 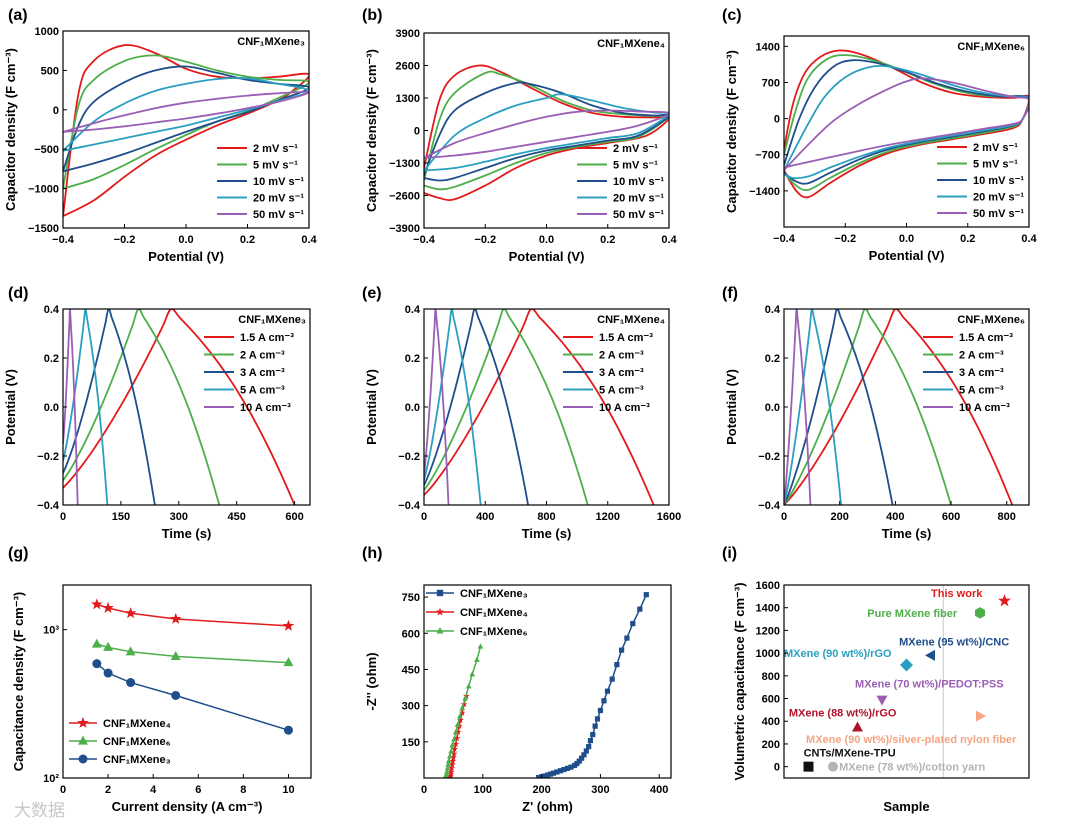 I want to click on x-tick-label: −0.2, so click(x=485, y=240).